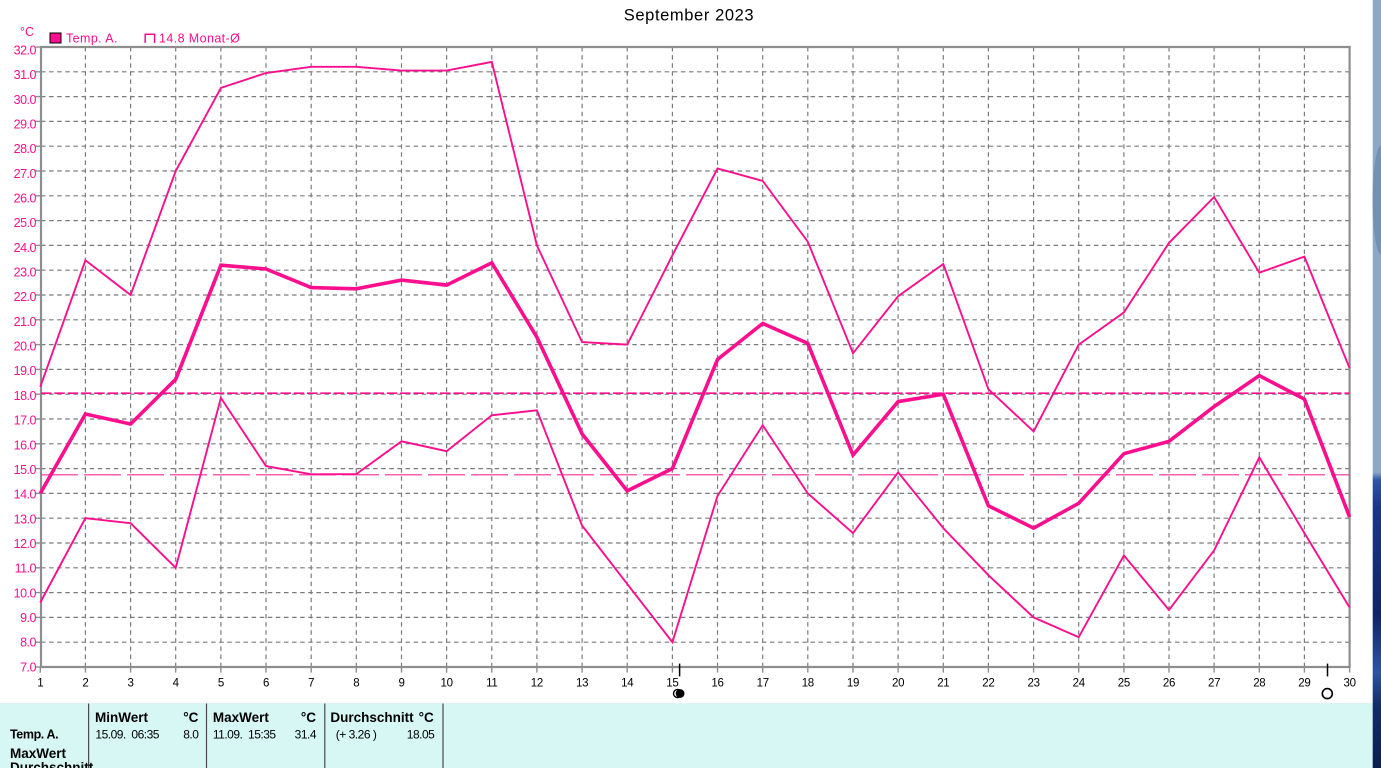  What do you see at coordinates (356, 734) in the screenshot?
I see `svg-text: (+ 3.26 )` at bounding box center [356, 734].